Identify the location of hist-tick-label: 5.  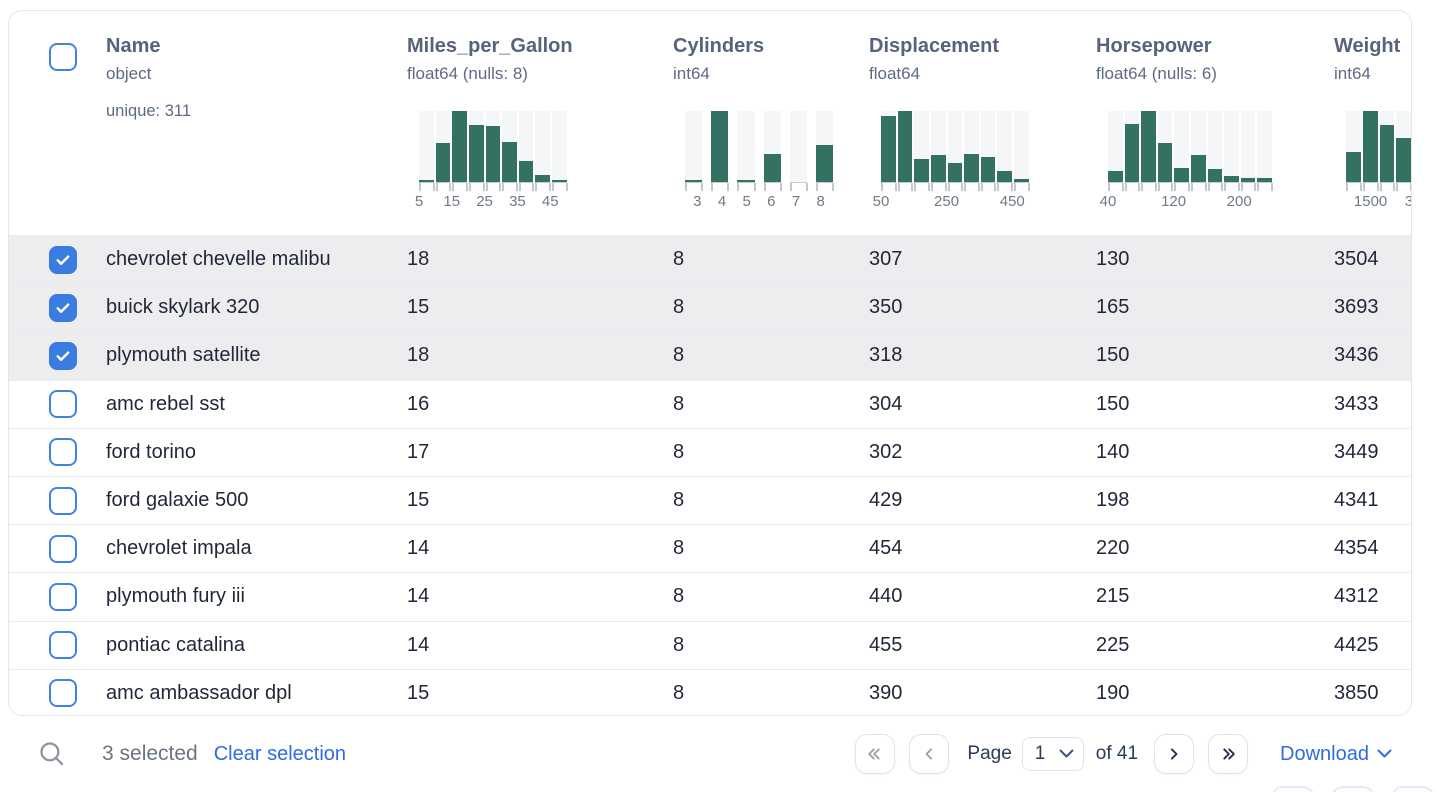
(419, 201).